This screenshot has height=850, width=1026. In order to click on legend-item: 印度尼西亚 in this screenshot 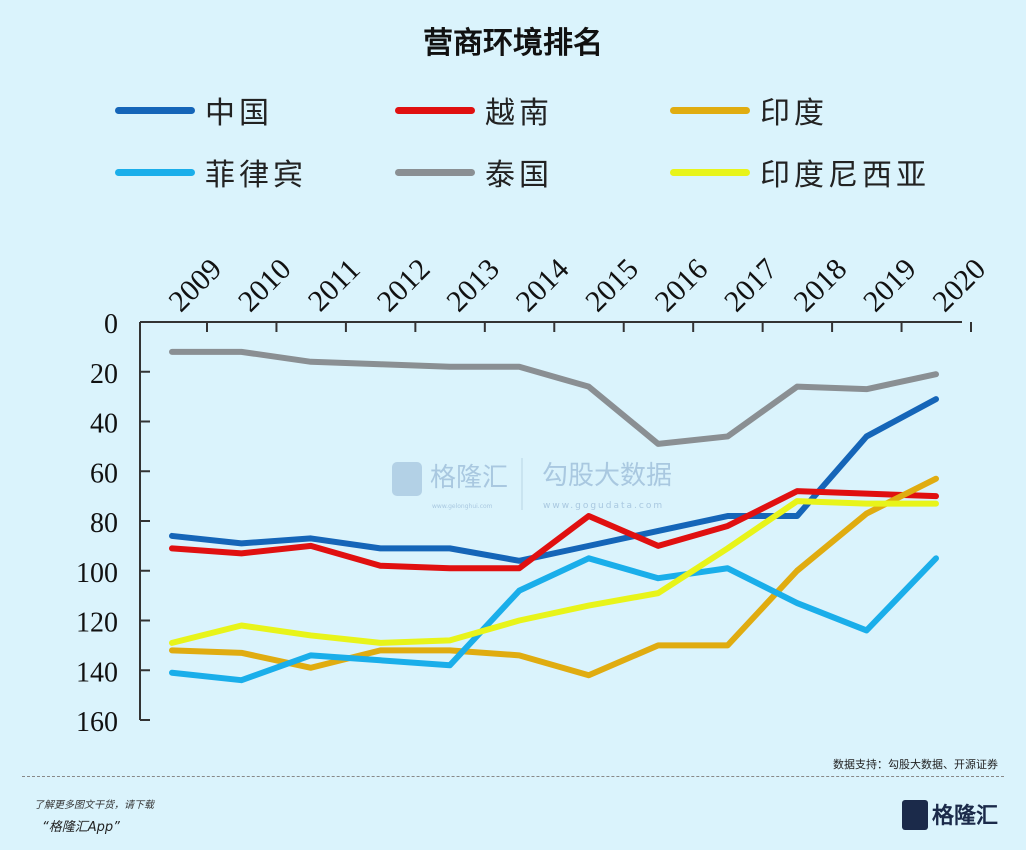, I will do `click(800, 172)`.